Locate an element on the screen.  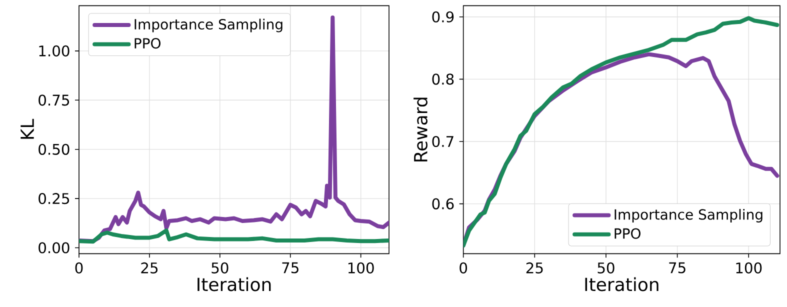
y-tick-label: 0.50 is located at coordinates (54, 149).